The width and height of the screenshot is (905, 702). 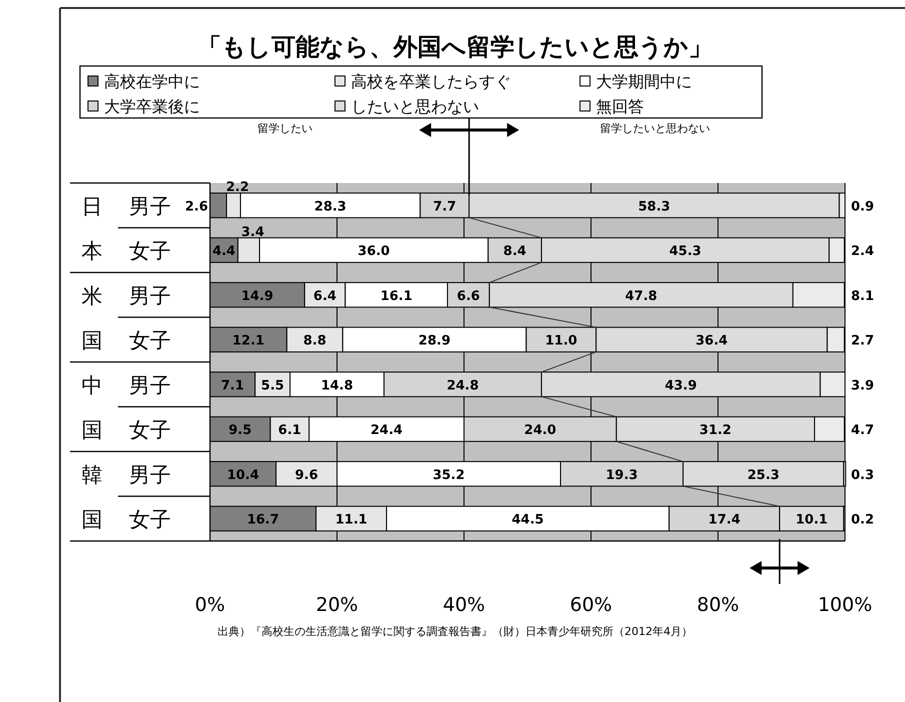 I want to click on data-label: 24.0, so click(x=540, y=430).